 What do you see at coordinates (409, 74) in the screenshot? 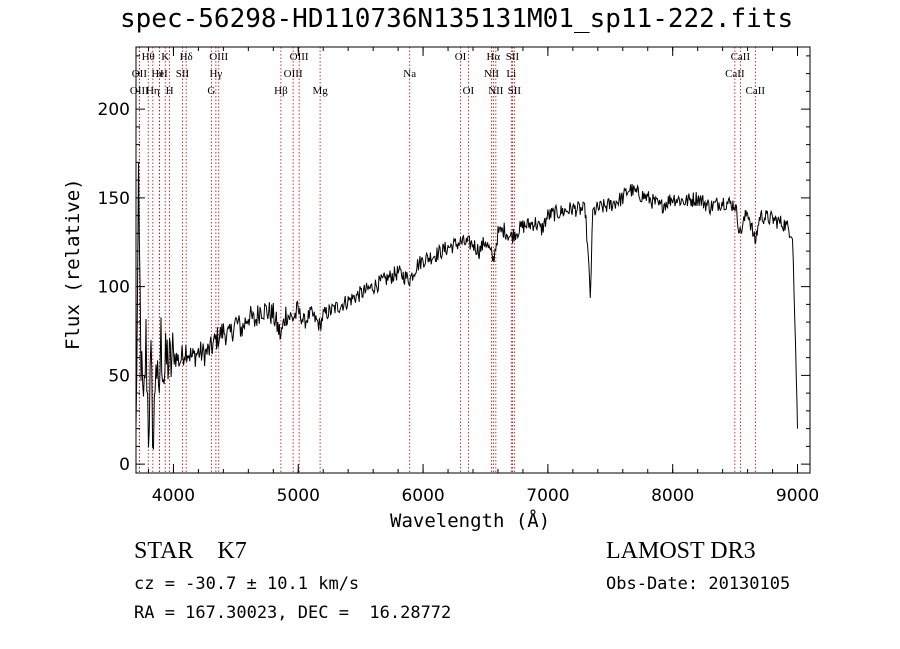
I see `spectral-line-label: Na` at bounding box center [409, 74].